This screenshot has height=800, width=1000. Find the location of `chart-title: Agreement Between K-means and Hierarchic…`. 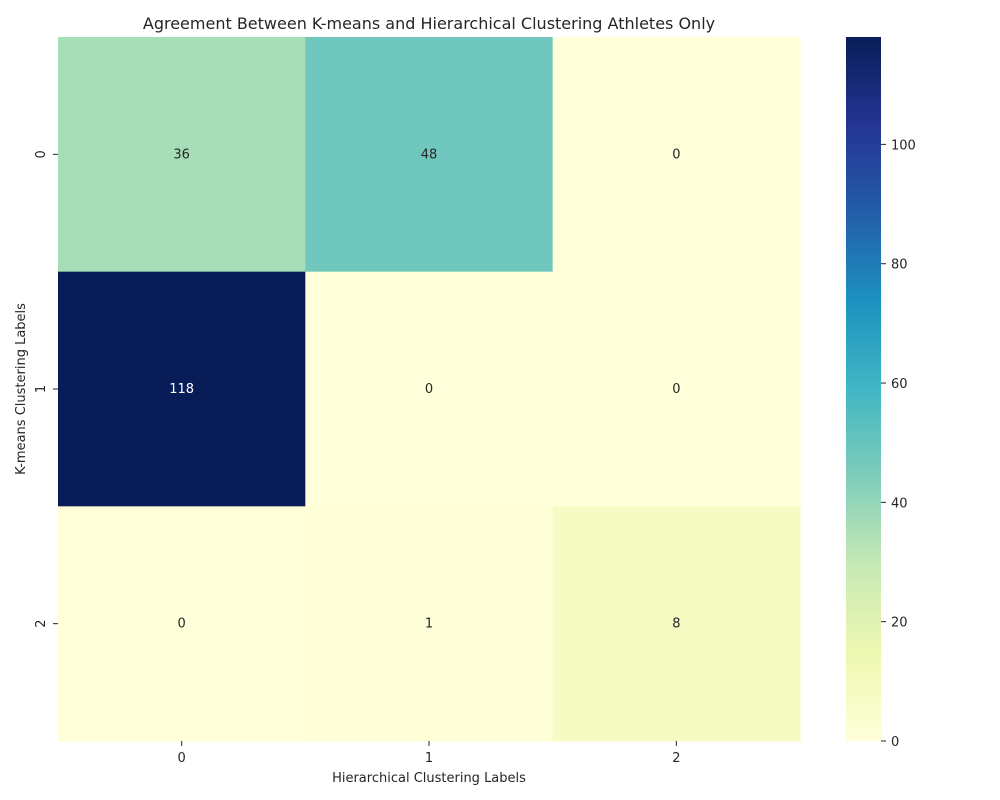

chart-title: Agreement Between K-means and Hierarchic… is located at coordinates (429, 23).